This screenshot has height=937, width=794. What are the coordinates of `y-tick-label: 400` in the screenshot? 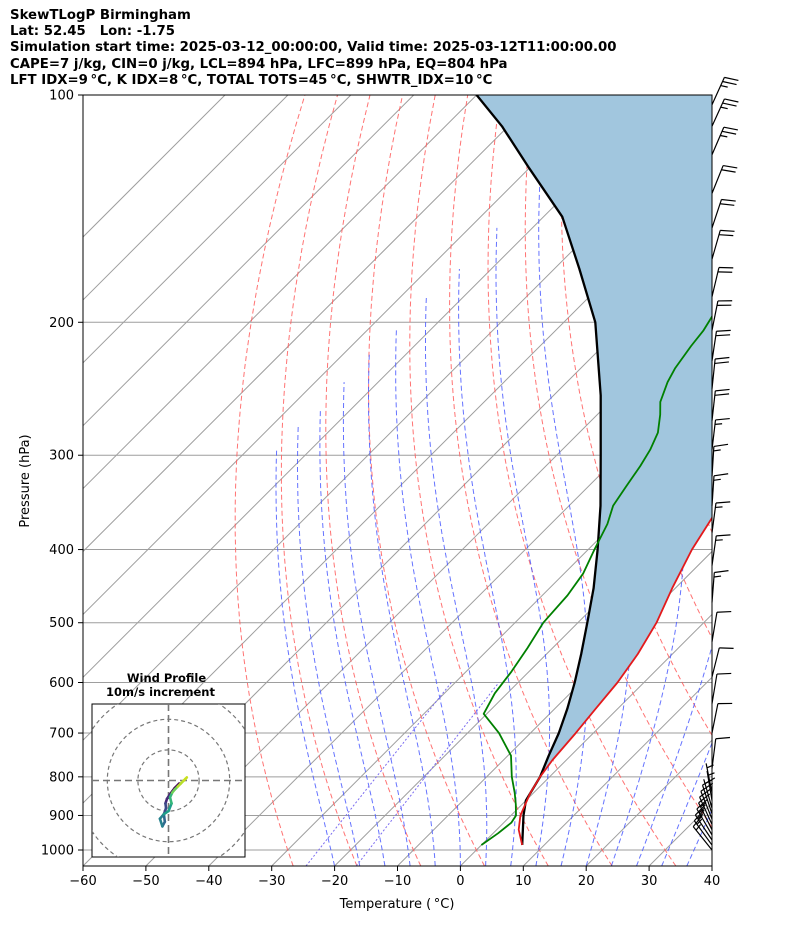 It's located at (61, 550).